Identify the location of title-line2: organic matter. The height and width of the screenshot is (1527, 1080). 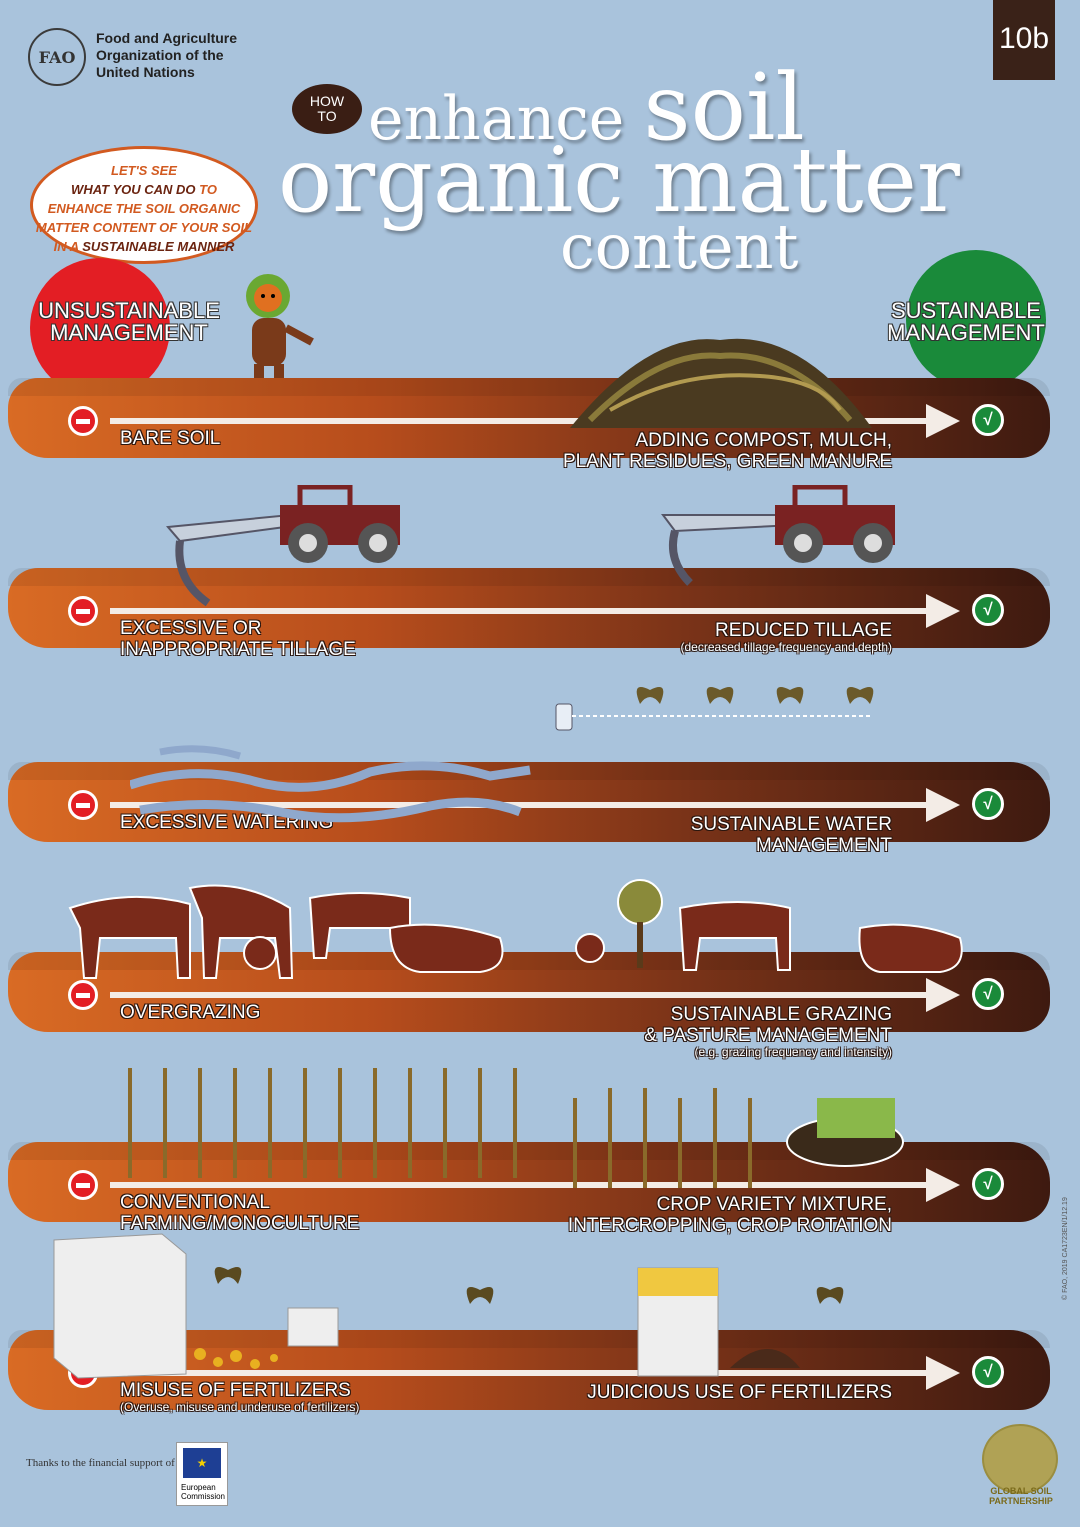
(619, 180).